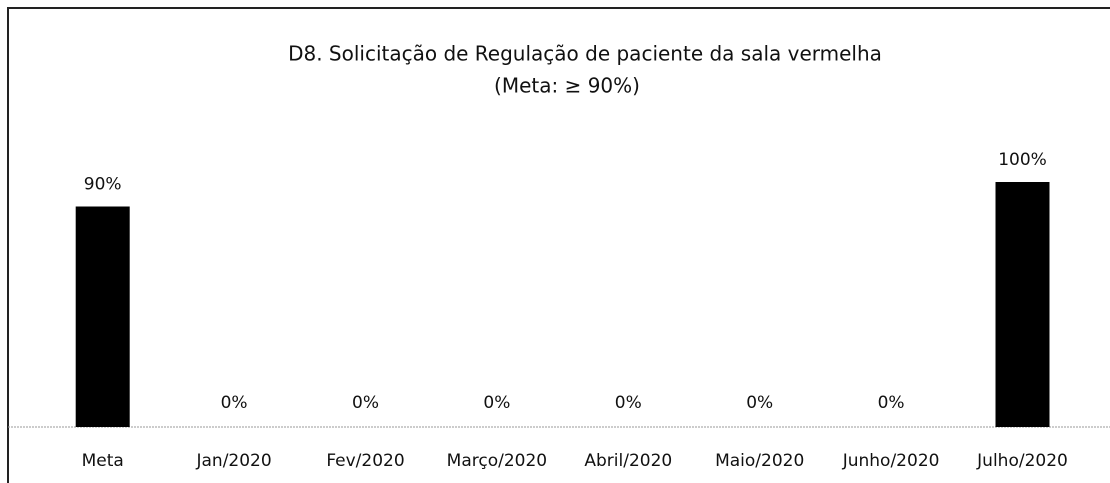 The width and height of the screenshot is (1110, 483). Describe the element at coordinates (103, 461) in the screenshot. I see `x-tick-label: Meta` at that location.